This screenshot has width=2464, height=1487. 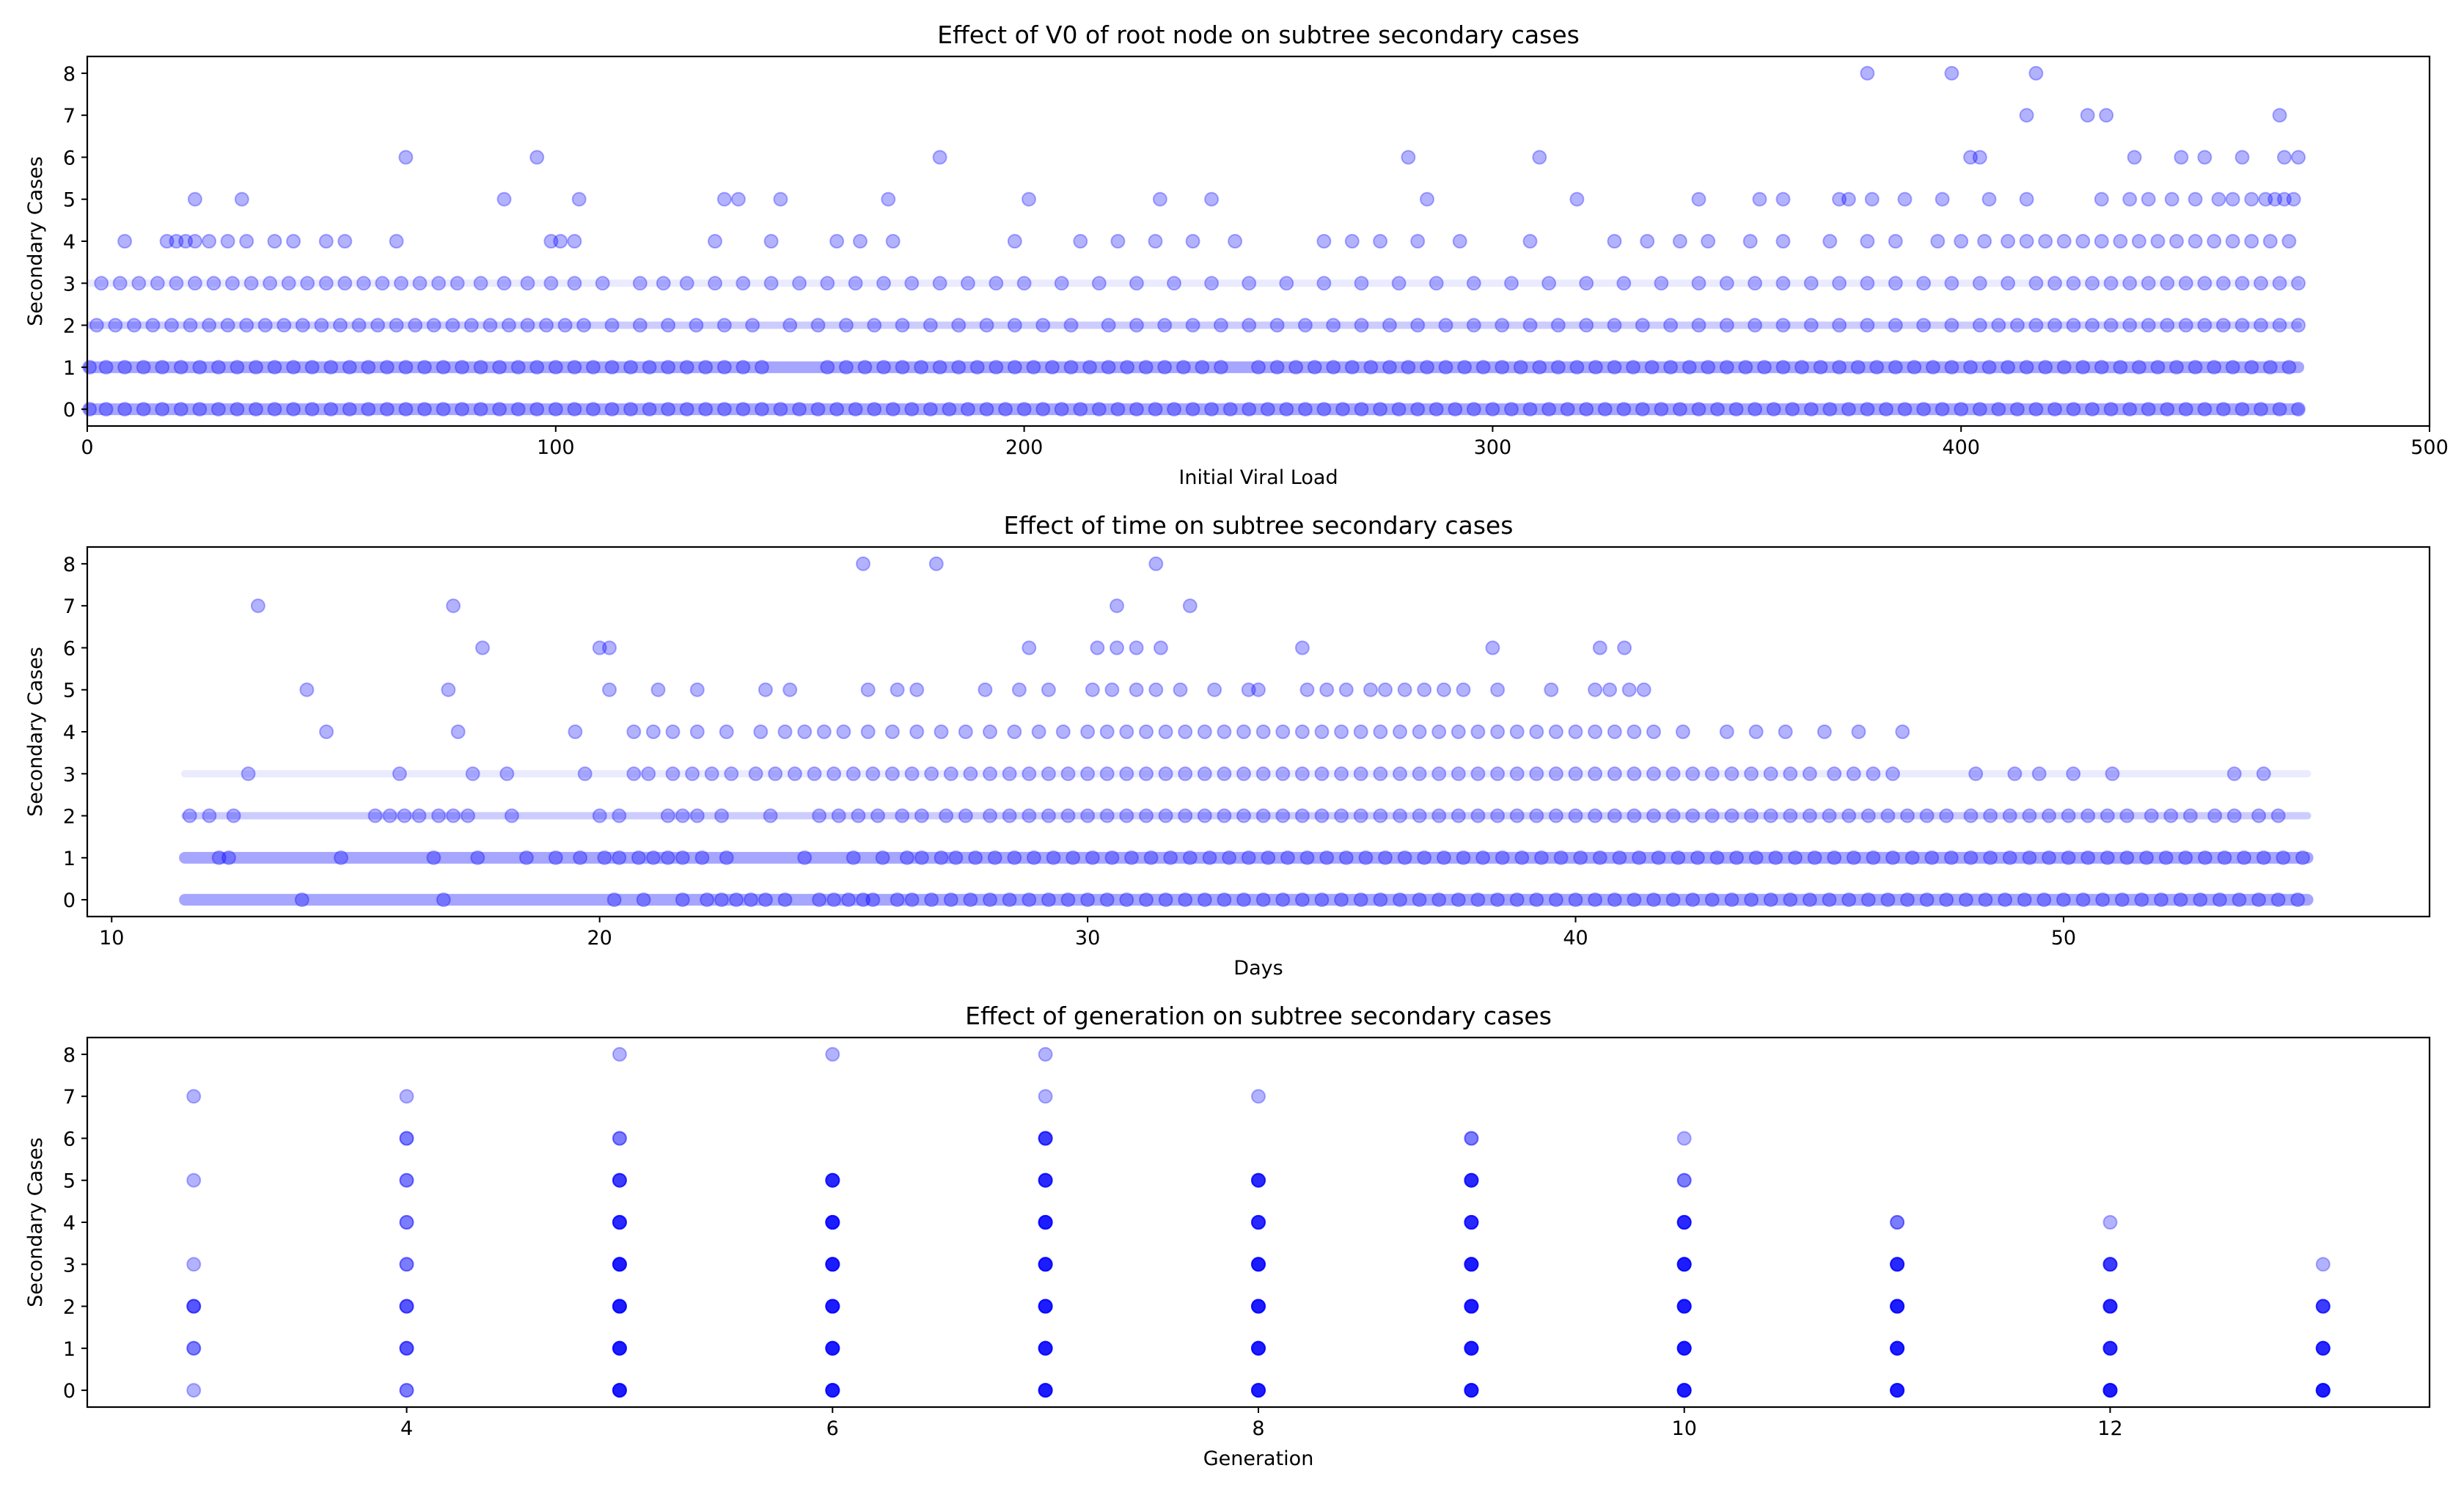 What do you see at coordinates (69, 691) in the screenshot?
I see `y-tick-label: 5` at bounding box center [69, 691].